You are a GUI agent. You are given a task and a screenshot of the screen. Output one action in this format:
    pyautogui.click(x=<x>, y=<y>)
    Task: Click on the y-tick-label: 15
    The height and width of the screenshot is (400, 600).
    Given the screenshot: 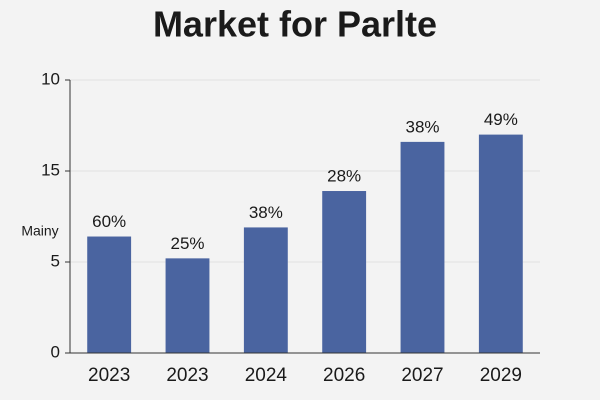 What is the action you would take?
    pyautogui.click(x=50, y=169)
    